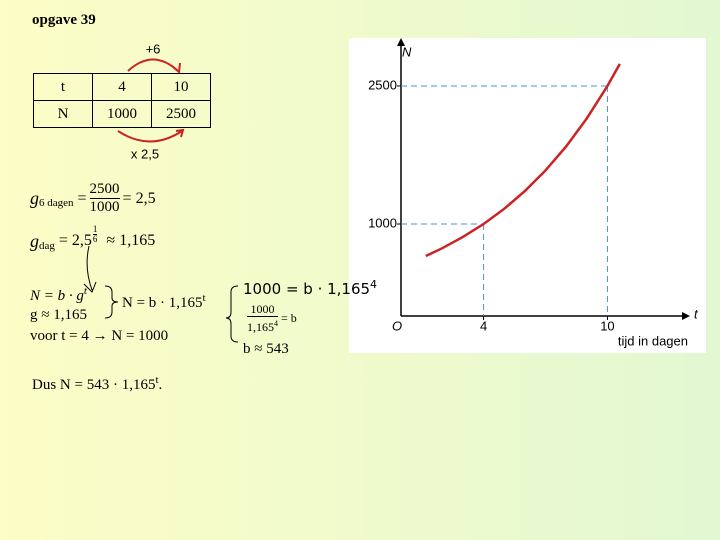 Image resolution: width=720 pixels, height=540 pixels. I want to click on curve, so click(523, 160).